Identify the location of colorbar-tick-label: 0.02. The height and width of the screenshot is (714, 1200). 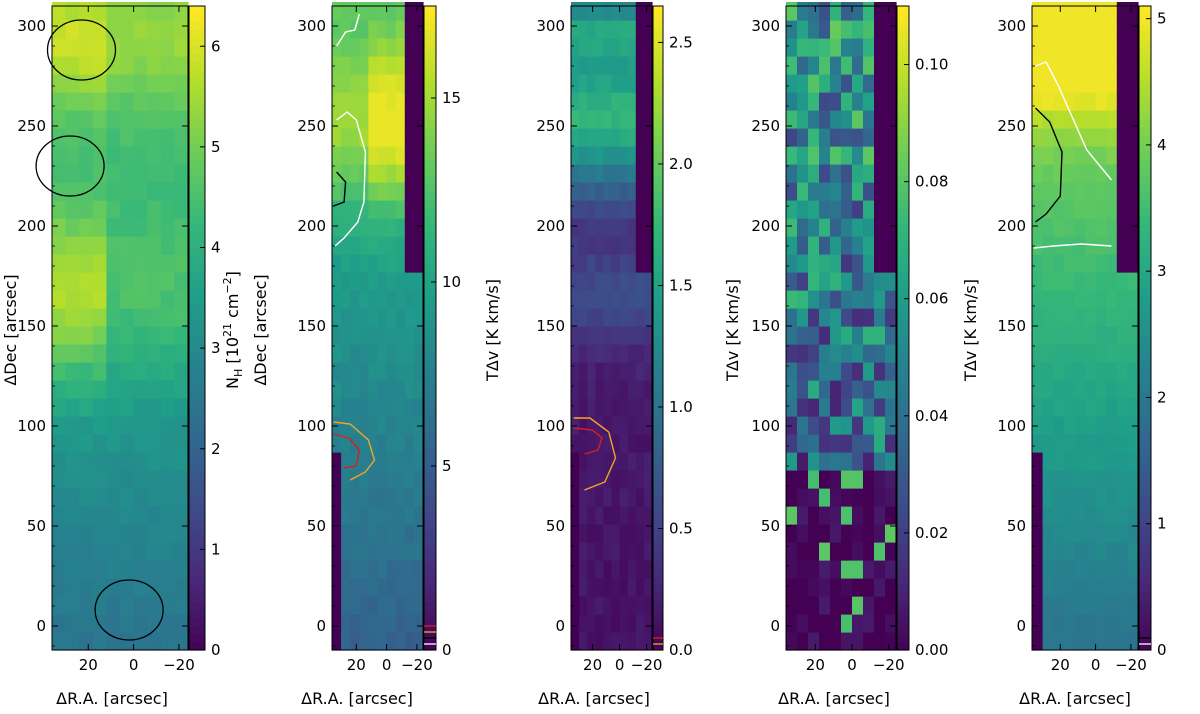
(931, 533).